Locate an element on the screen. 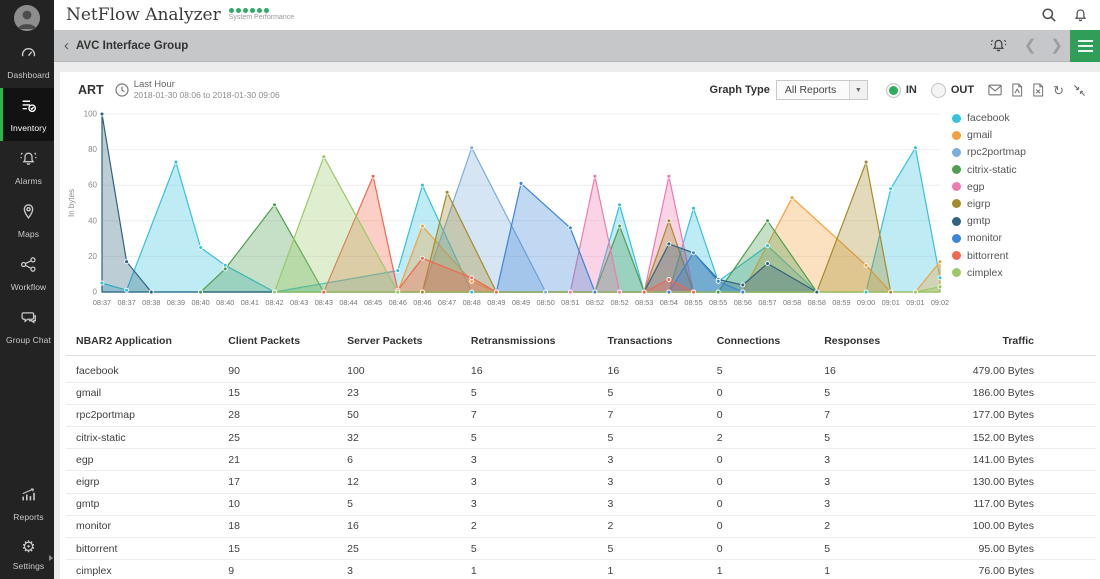 This screenshot has height=579, width=1100. collapse-icon is located at coordinates (1079, 90).